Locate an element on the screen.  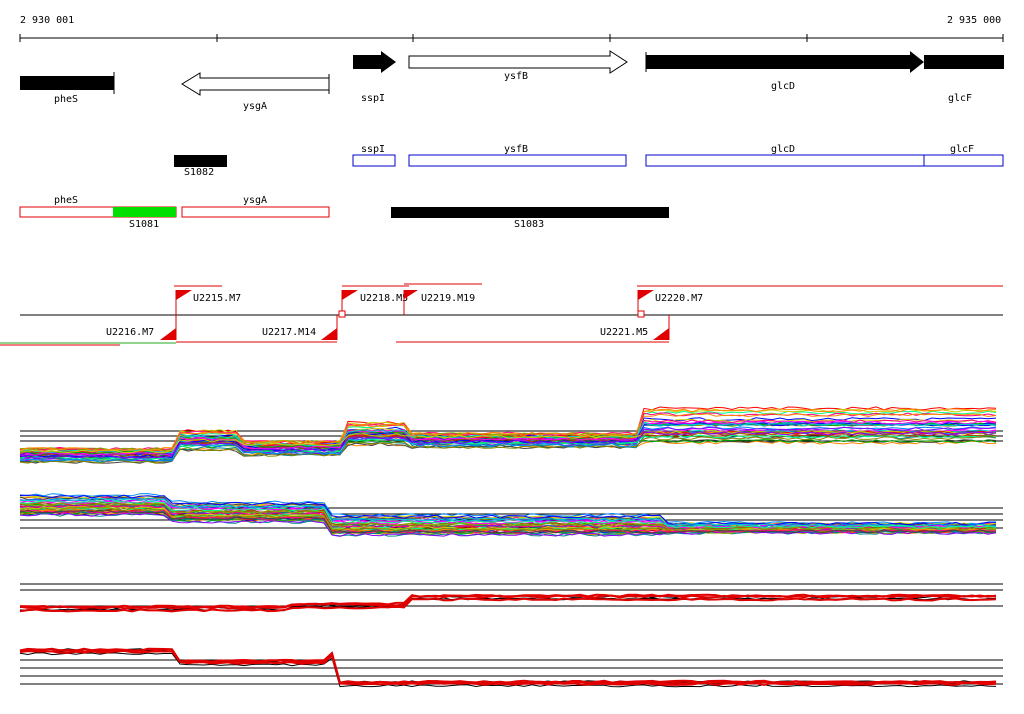
tss-forward-u2220: U2220.M7 is located at coordinates (670, 304).